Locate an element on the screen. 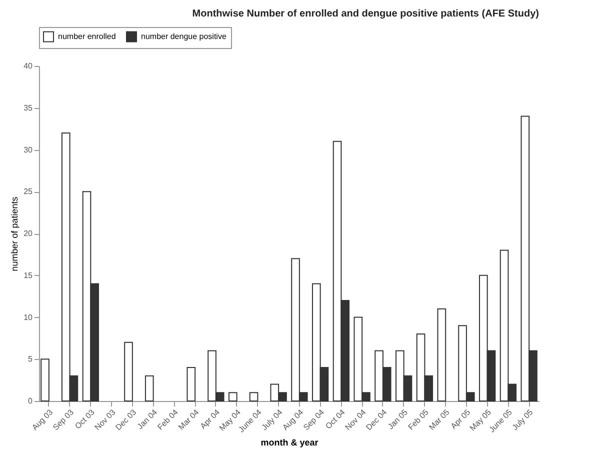 The width and height of the screenshot is (590, 472). x-tick-label: July 04 is located at coordinates (272, 419).